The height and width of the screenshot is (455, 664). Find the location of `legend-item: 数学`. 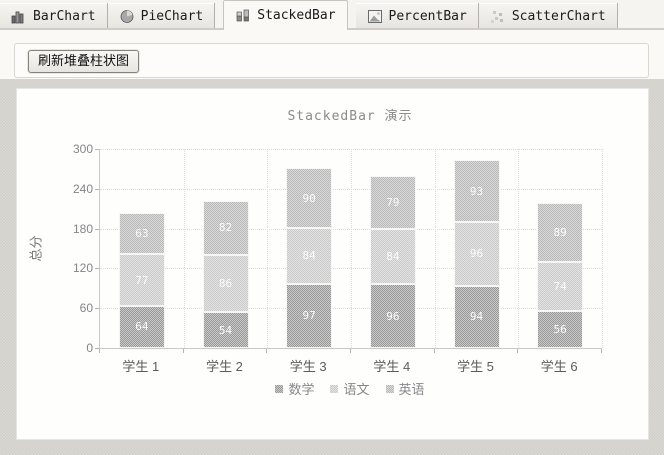

legend-item: 数学 is located at coordinates (294, 388).